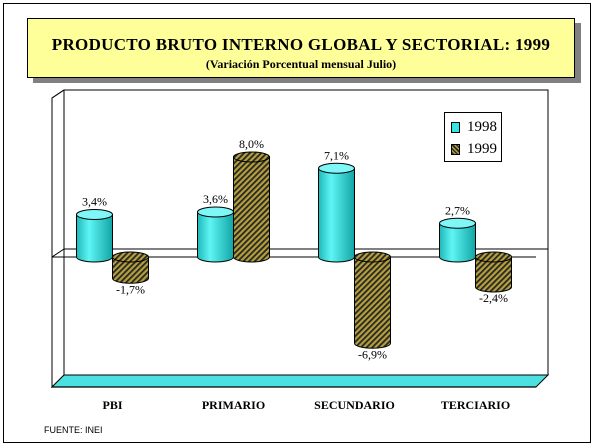 The width and height of the screenshot is (596, 448). Describe the element at coordinates (233, 405) in the screenshot. I see `x-tick-label-primario: PRIMARIO` at that location.